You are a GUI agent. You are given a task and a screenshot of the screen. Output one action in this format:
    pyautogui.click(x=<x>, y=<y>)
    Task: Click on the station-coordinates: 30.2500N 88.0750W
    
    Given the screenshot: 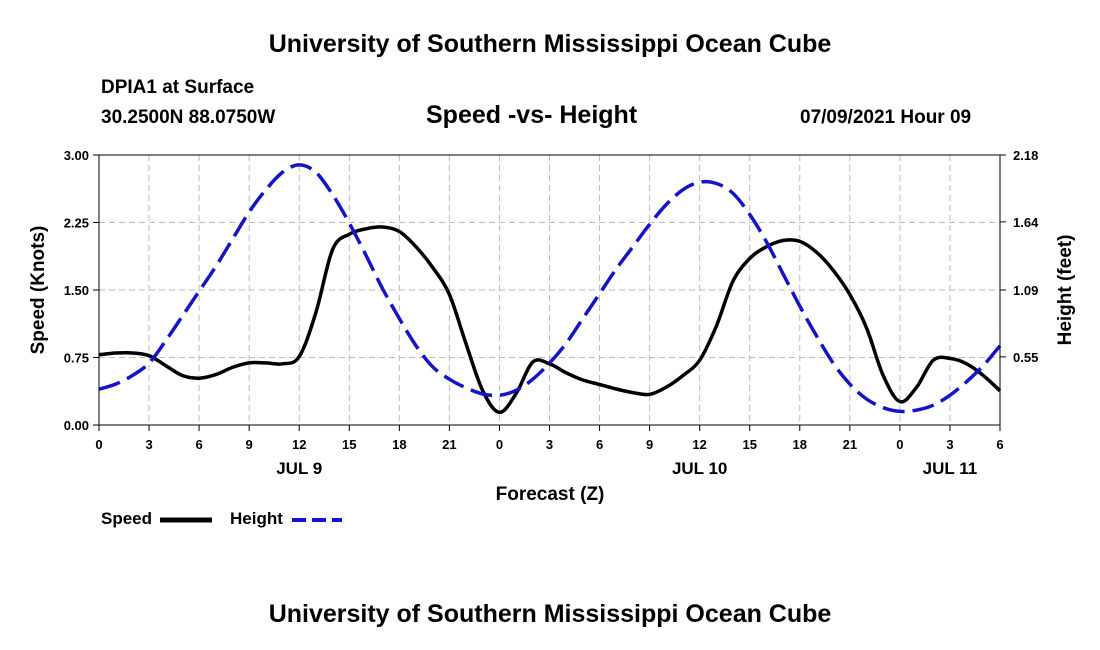 What is the action you would take?
    pyautogui.click(x=188, y=117)
    